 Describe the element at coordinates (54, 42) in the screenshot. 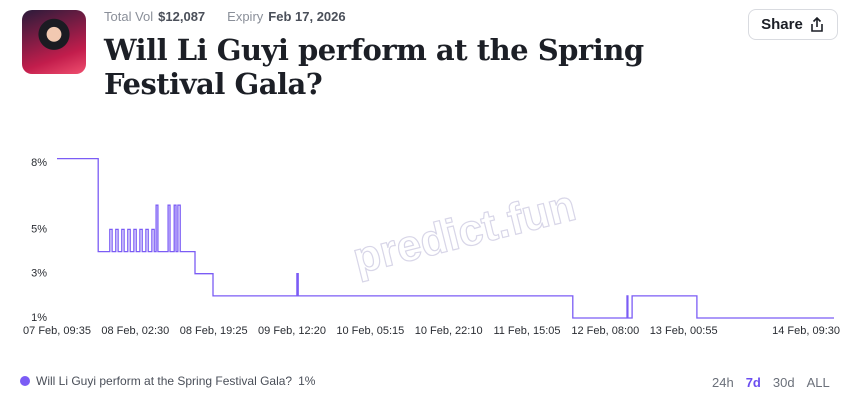

I see `avatar` at that location.